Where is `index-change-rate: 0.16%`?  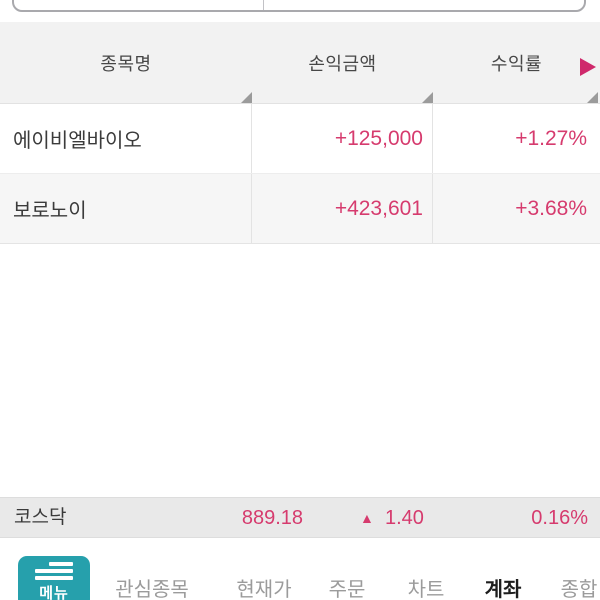 index-change-rate: 0.16% is located at coordinates (559, 518).